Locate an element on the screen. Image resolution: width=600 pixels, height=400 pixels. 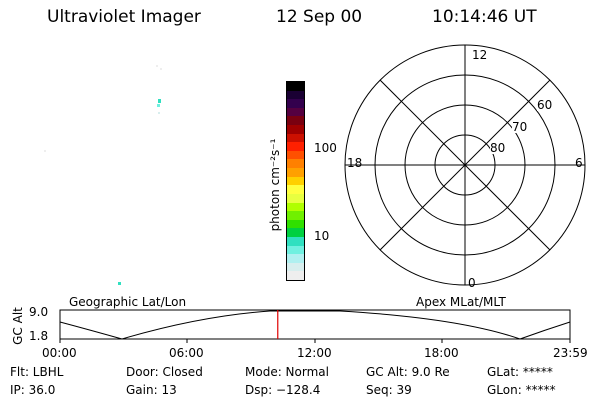
lat-label-80: 80 is located at coordinates (498, 148).